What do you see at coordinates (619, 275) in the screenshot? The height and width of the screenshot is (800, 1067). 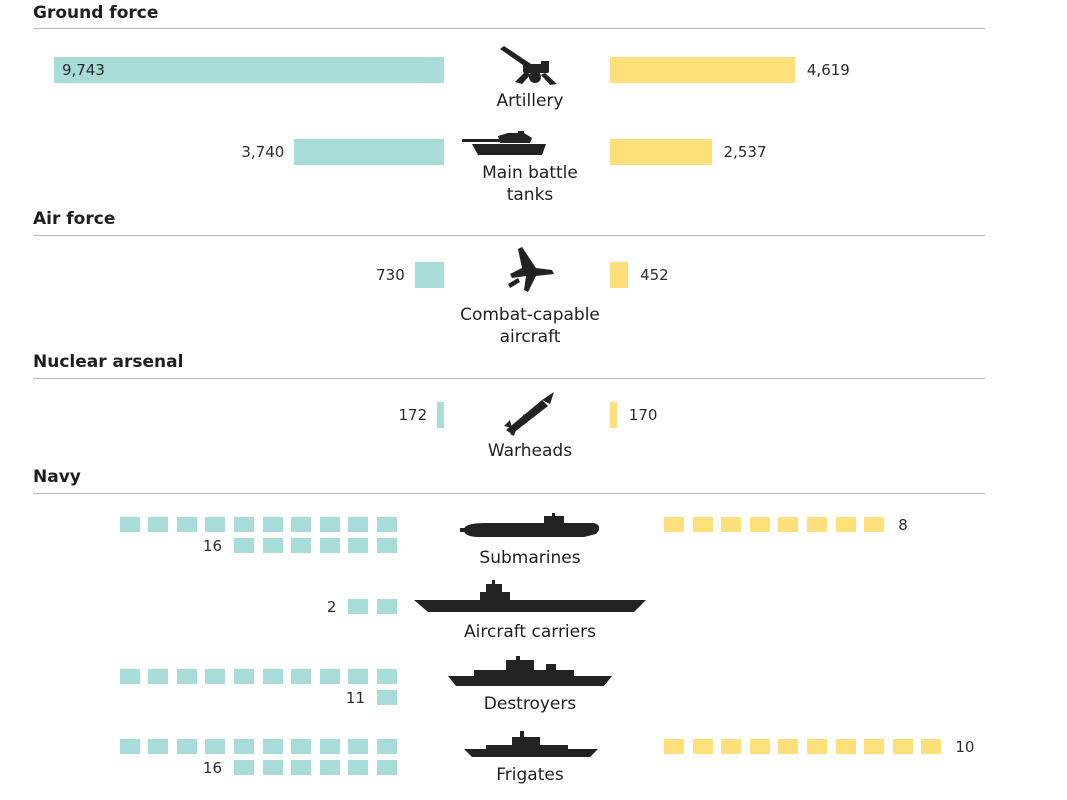 I see `right-bar-aircraft` at bounding box center [619, 275].